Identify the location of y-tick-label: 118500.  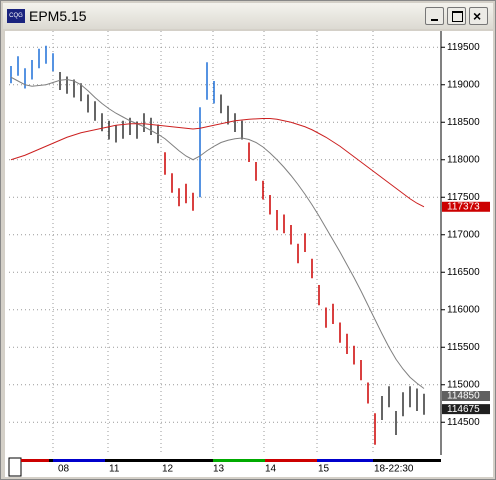
(463, 122).